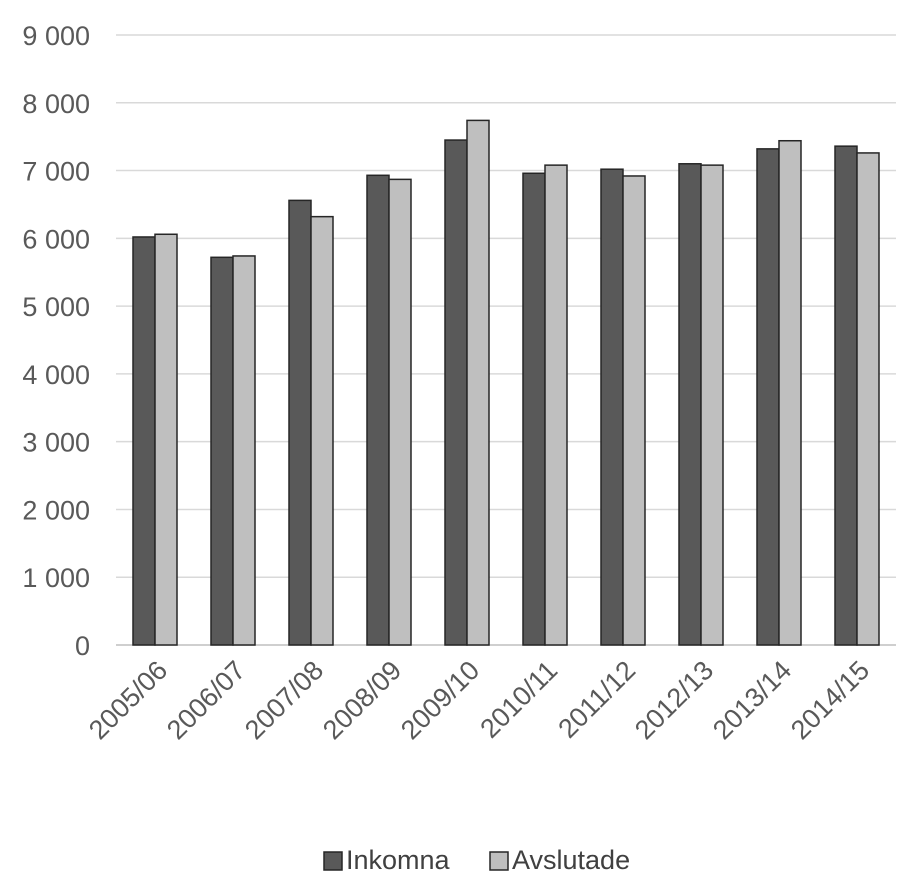 The height and width of the screenshot is (881, 898). What do you see at coordinates (284, 700) in the screenshot?
I see `x-tick-label: 2007/08` at bounding box center [284, 700].